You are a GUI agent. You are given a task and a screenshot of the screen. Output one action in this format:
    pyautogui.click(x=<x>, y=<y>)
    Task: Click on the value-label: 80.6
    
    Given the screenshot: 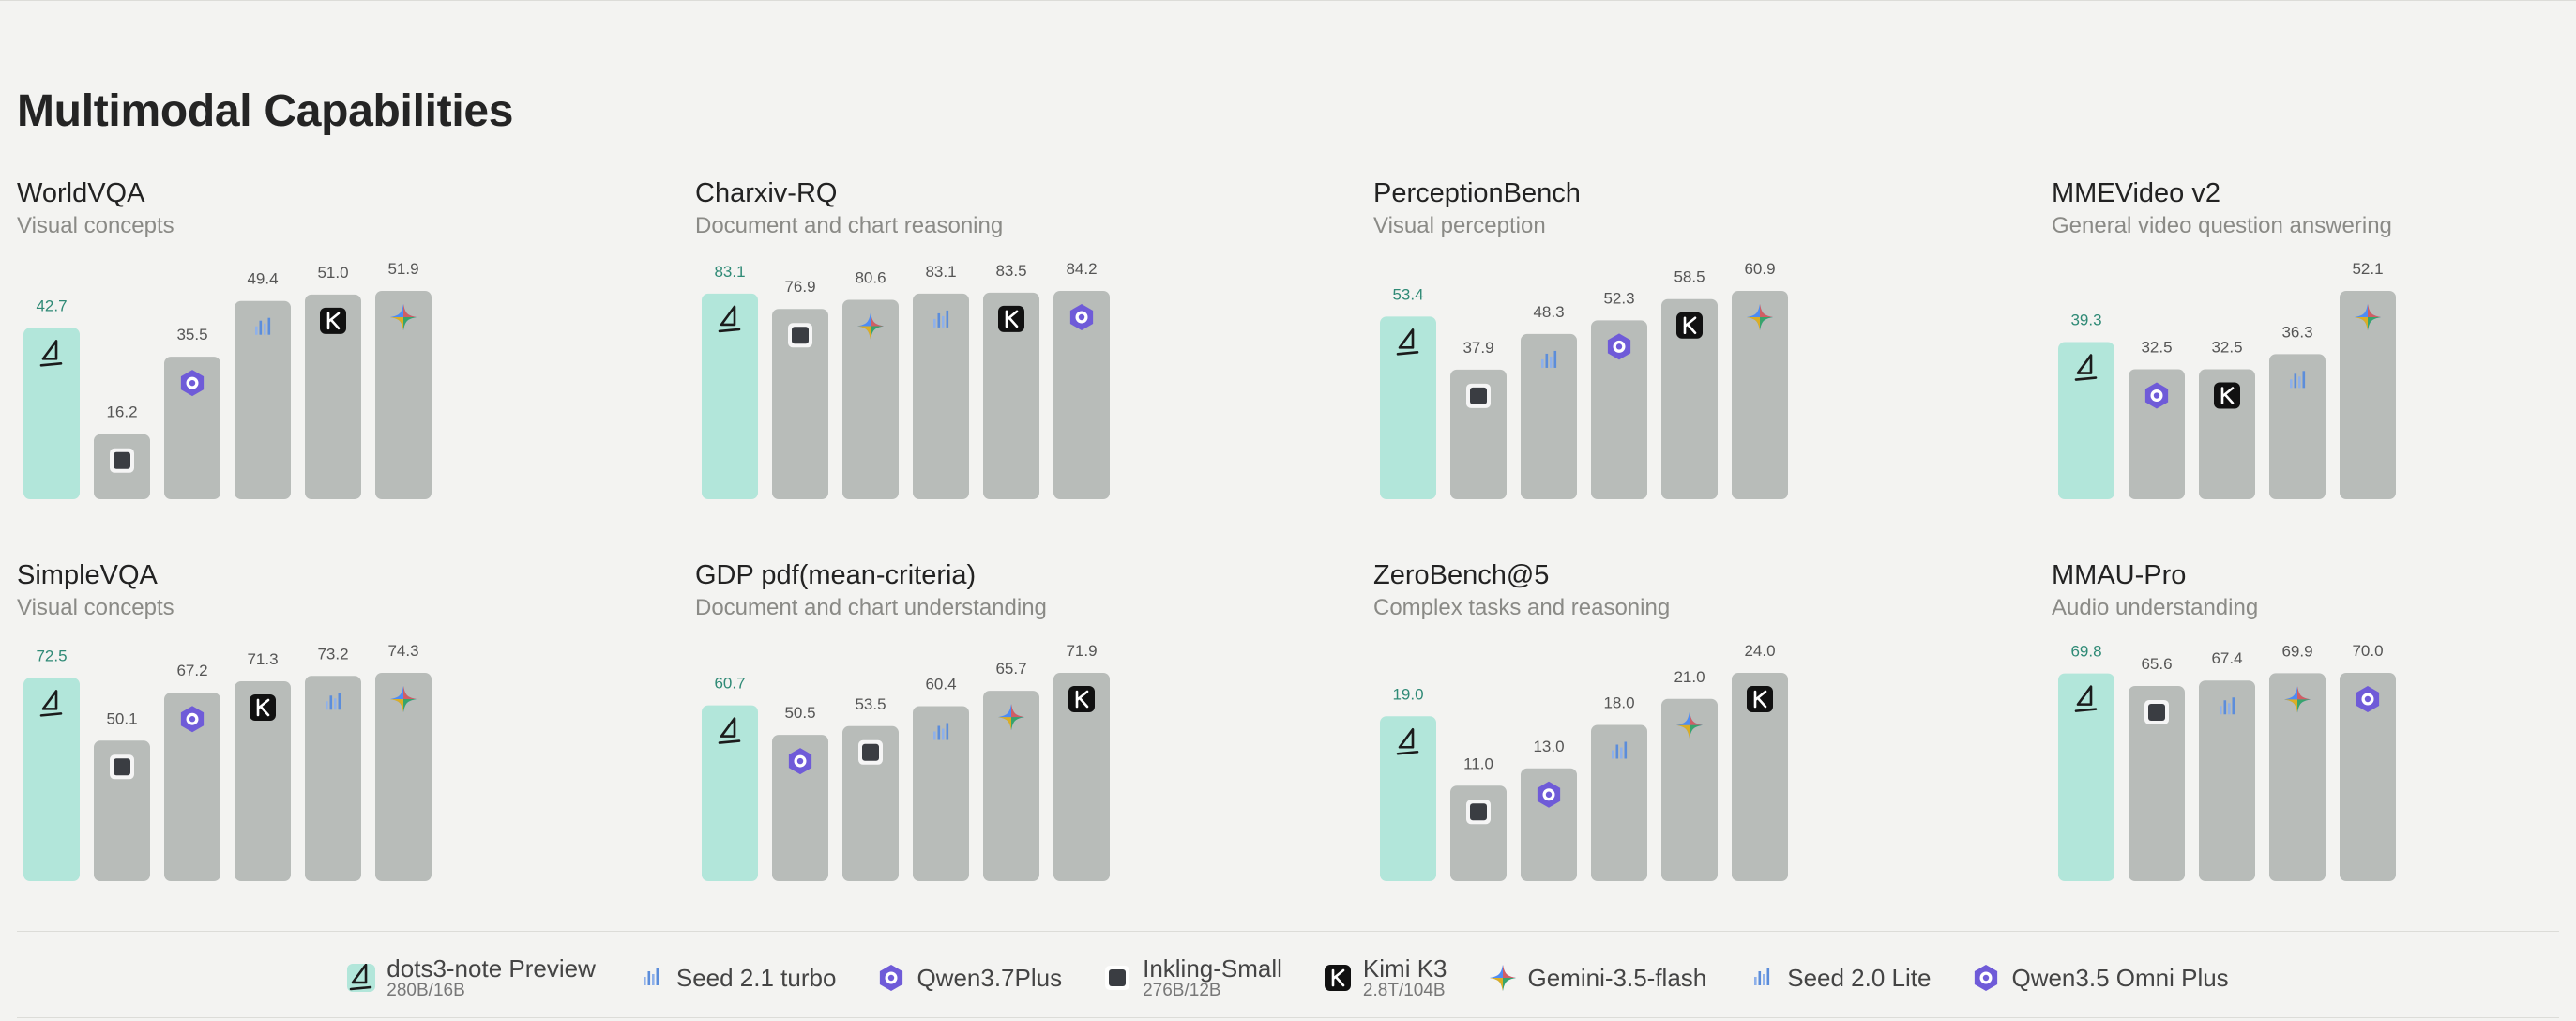 What is the action you would take?
    pyautogui.click(x=870, y=277)
    